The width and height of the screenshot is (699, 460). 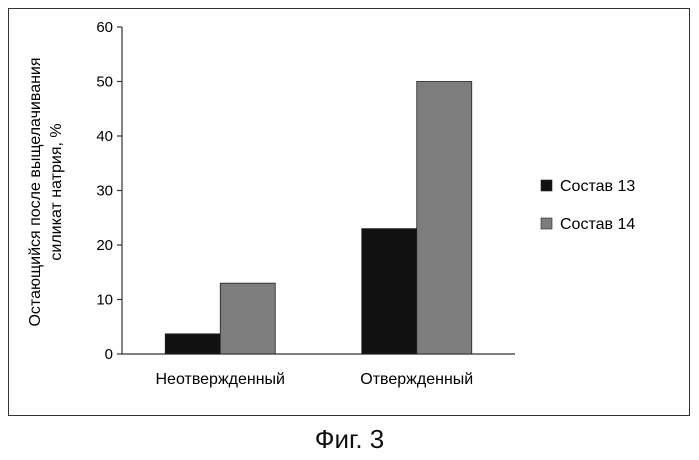 What do you see at coordinates (56, 191) in the screenshot?
I see `y-axis-label-line-2: силикат натрия, %` at bounding box center [56, 191].